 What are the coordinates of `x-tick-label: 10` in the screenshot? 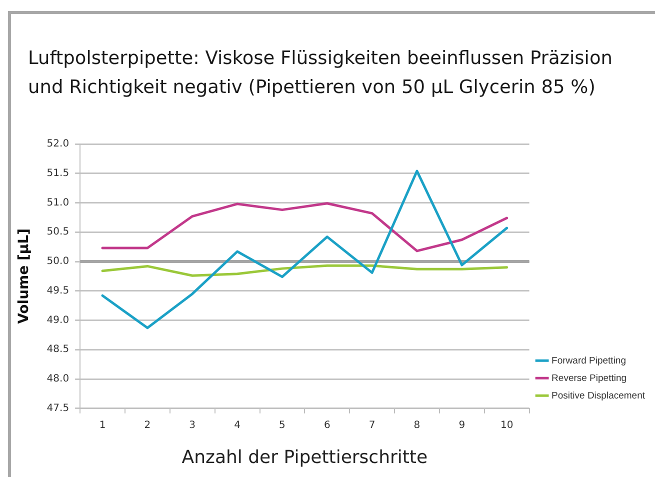 It's located at (507, 425).